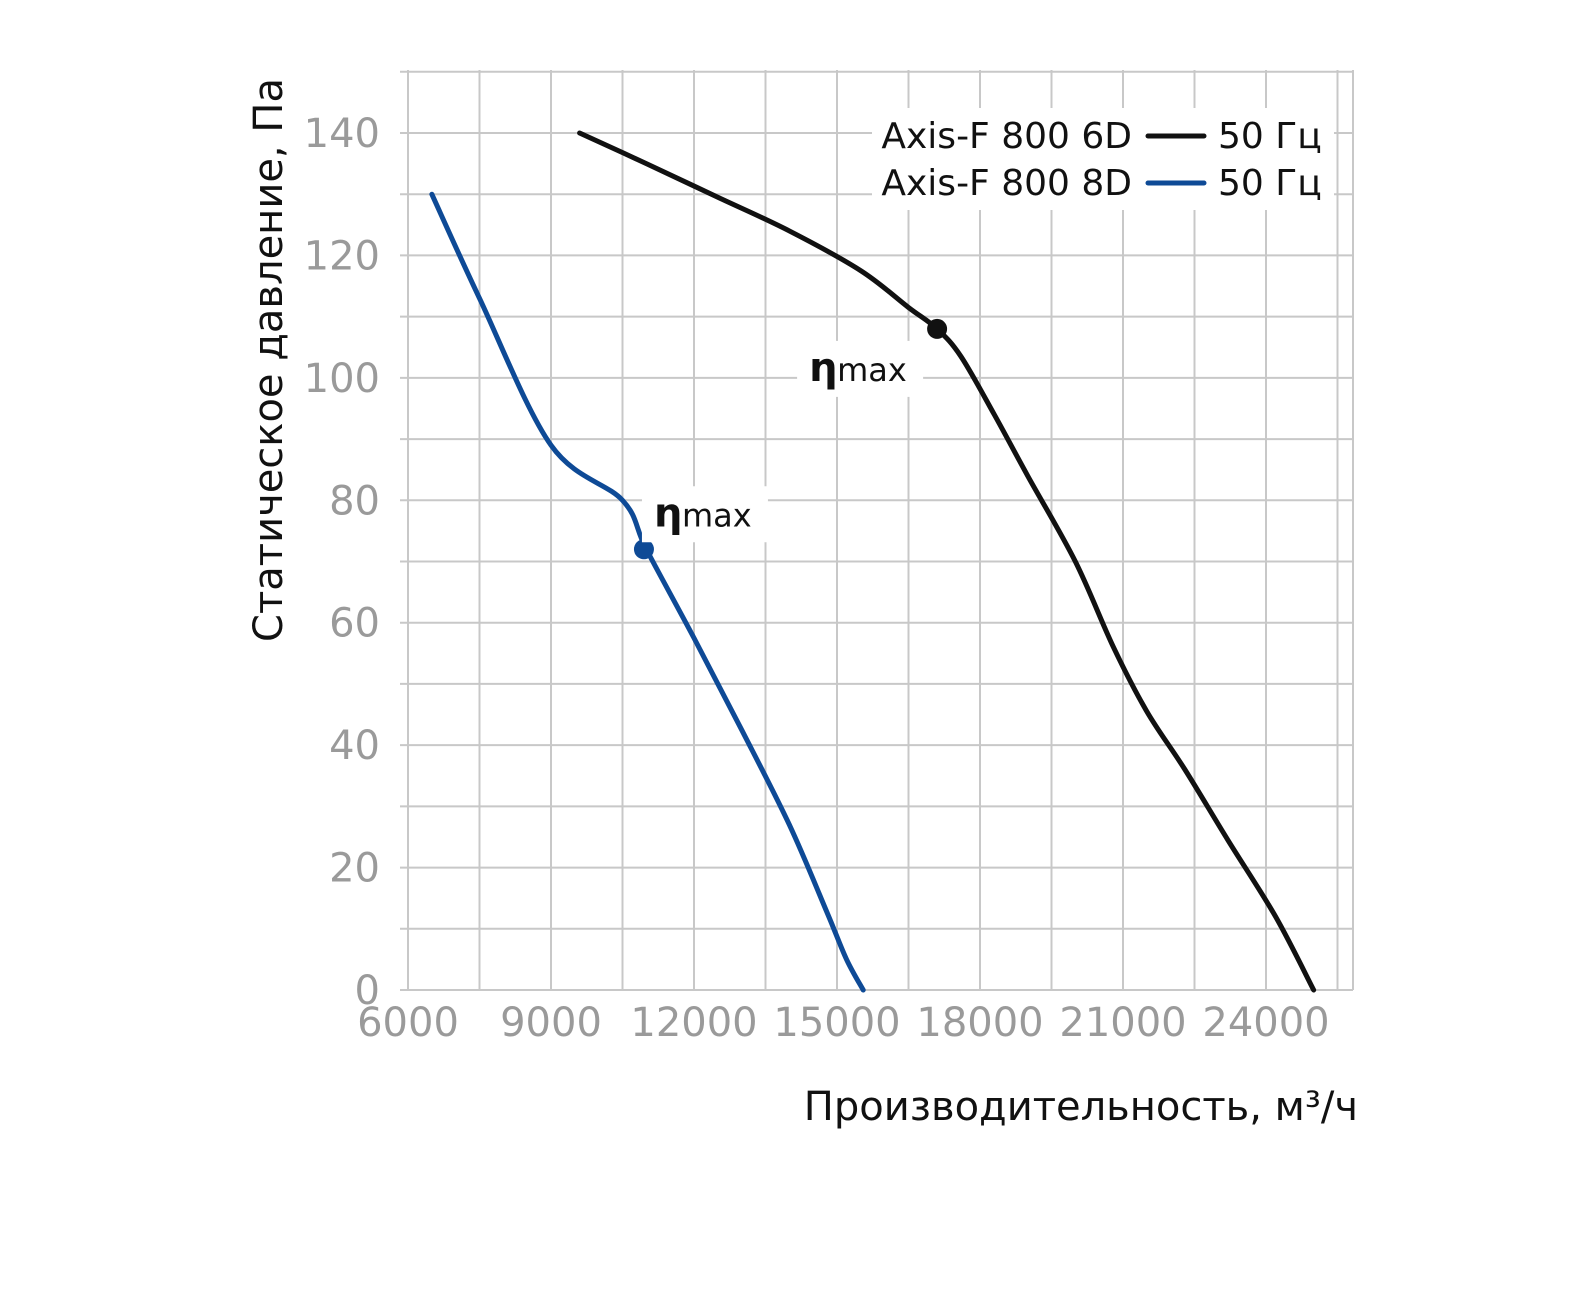 Image resolution: width=1589 pixels, height=1300 pixels. I want to click on legend-background, so click(1103, 159).